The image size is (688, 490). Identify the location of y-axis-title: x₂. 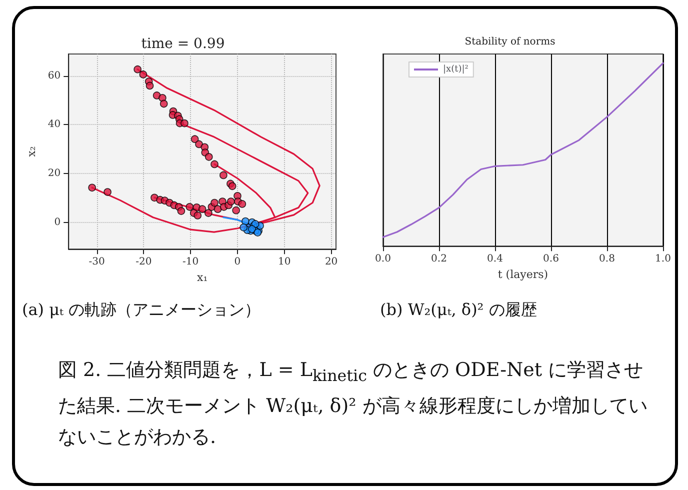
(31, 151).